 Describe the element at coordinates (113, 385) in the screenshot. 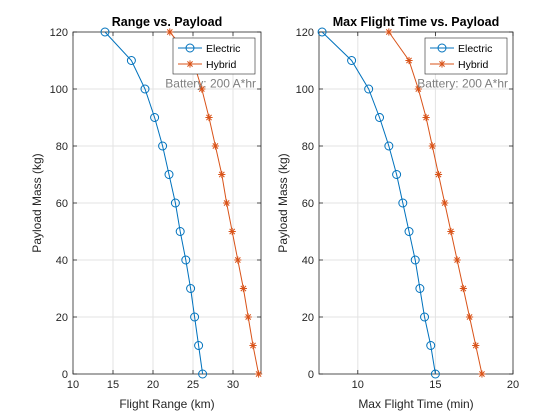

I see `x-tick-label: 15` at that location.